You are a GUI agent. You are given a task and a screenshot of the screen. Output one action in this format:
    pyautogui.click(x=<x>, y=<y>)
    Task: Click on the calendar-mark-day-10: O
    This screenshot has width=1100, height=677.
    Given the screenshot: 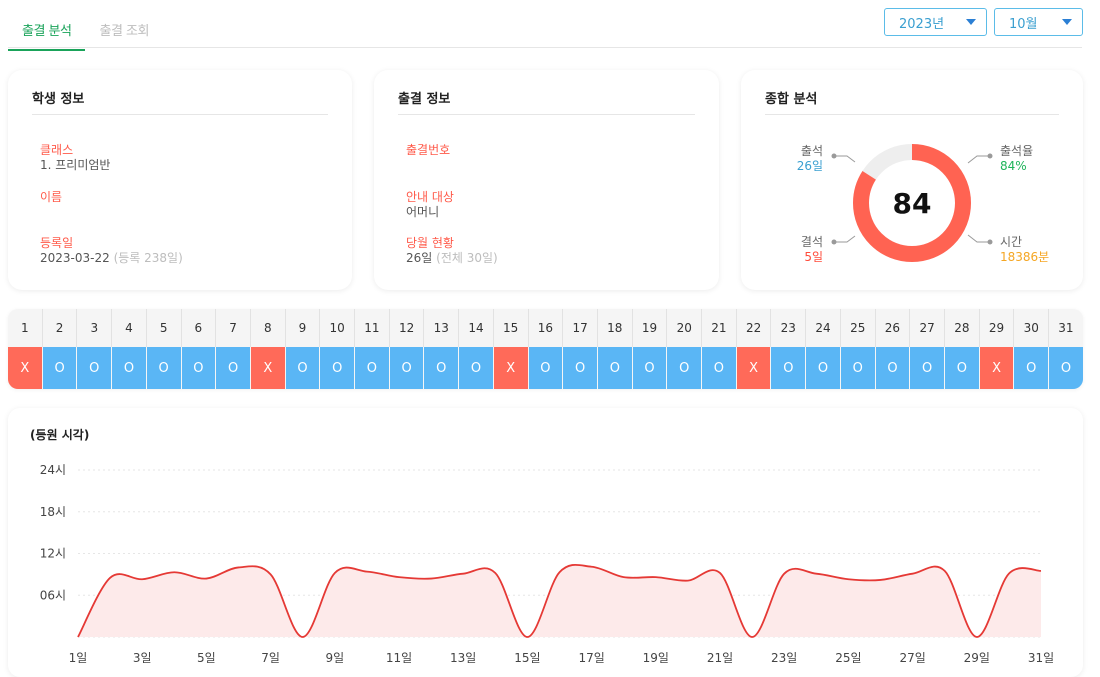 What is the action you would take?
    pyautogui.click(x=338, y=368)
    